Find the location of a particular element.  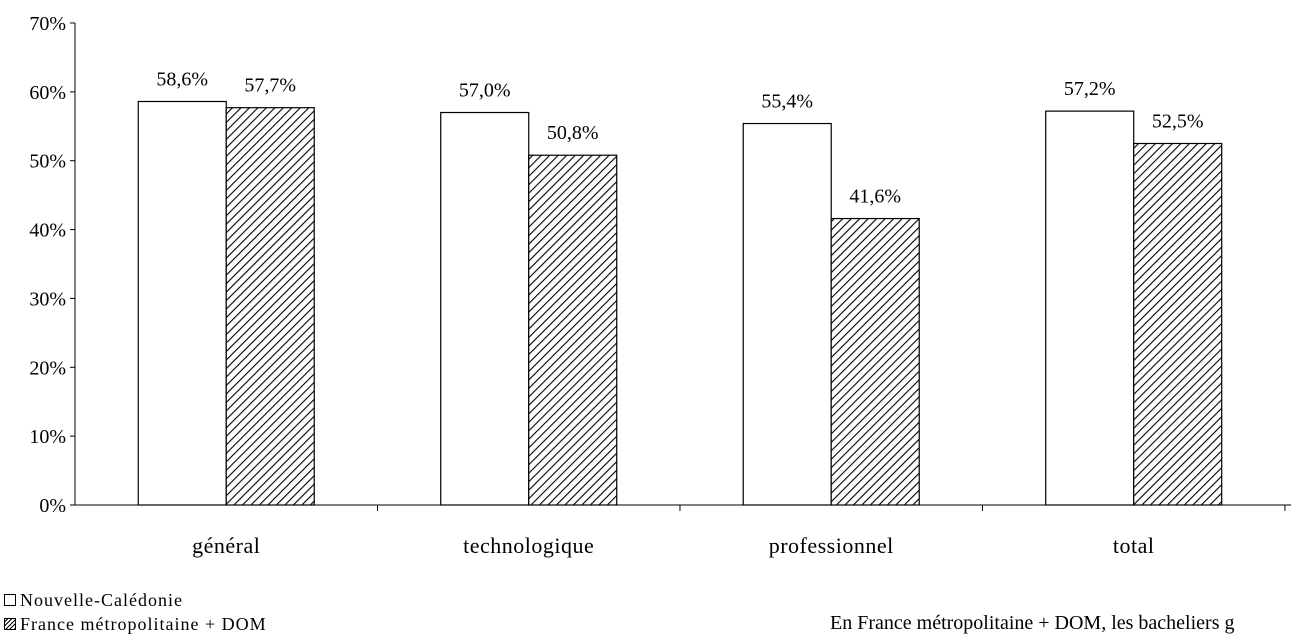

x-tick-label: général is located at coordinates (226, 545).